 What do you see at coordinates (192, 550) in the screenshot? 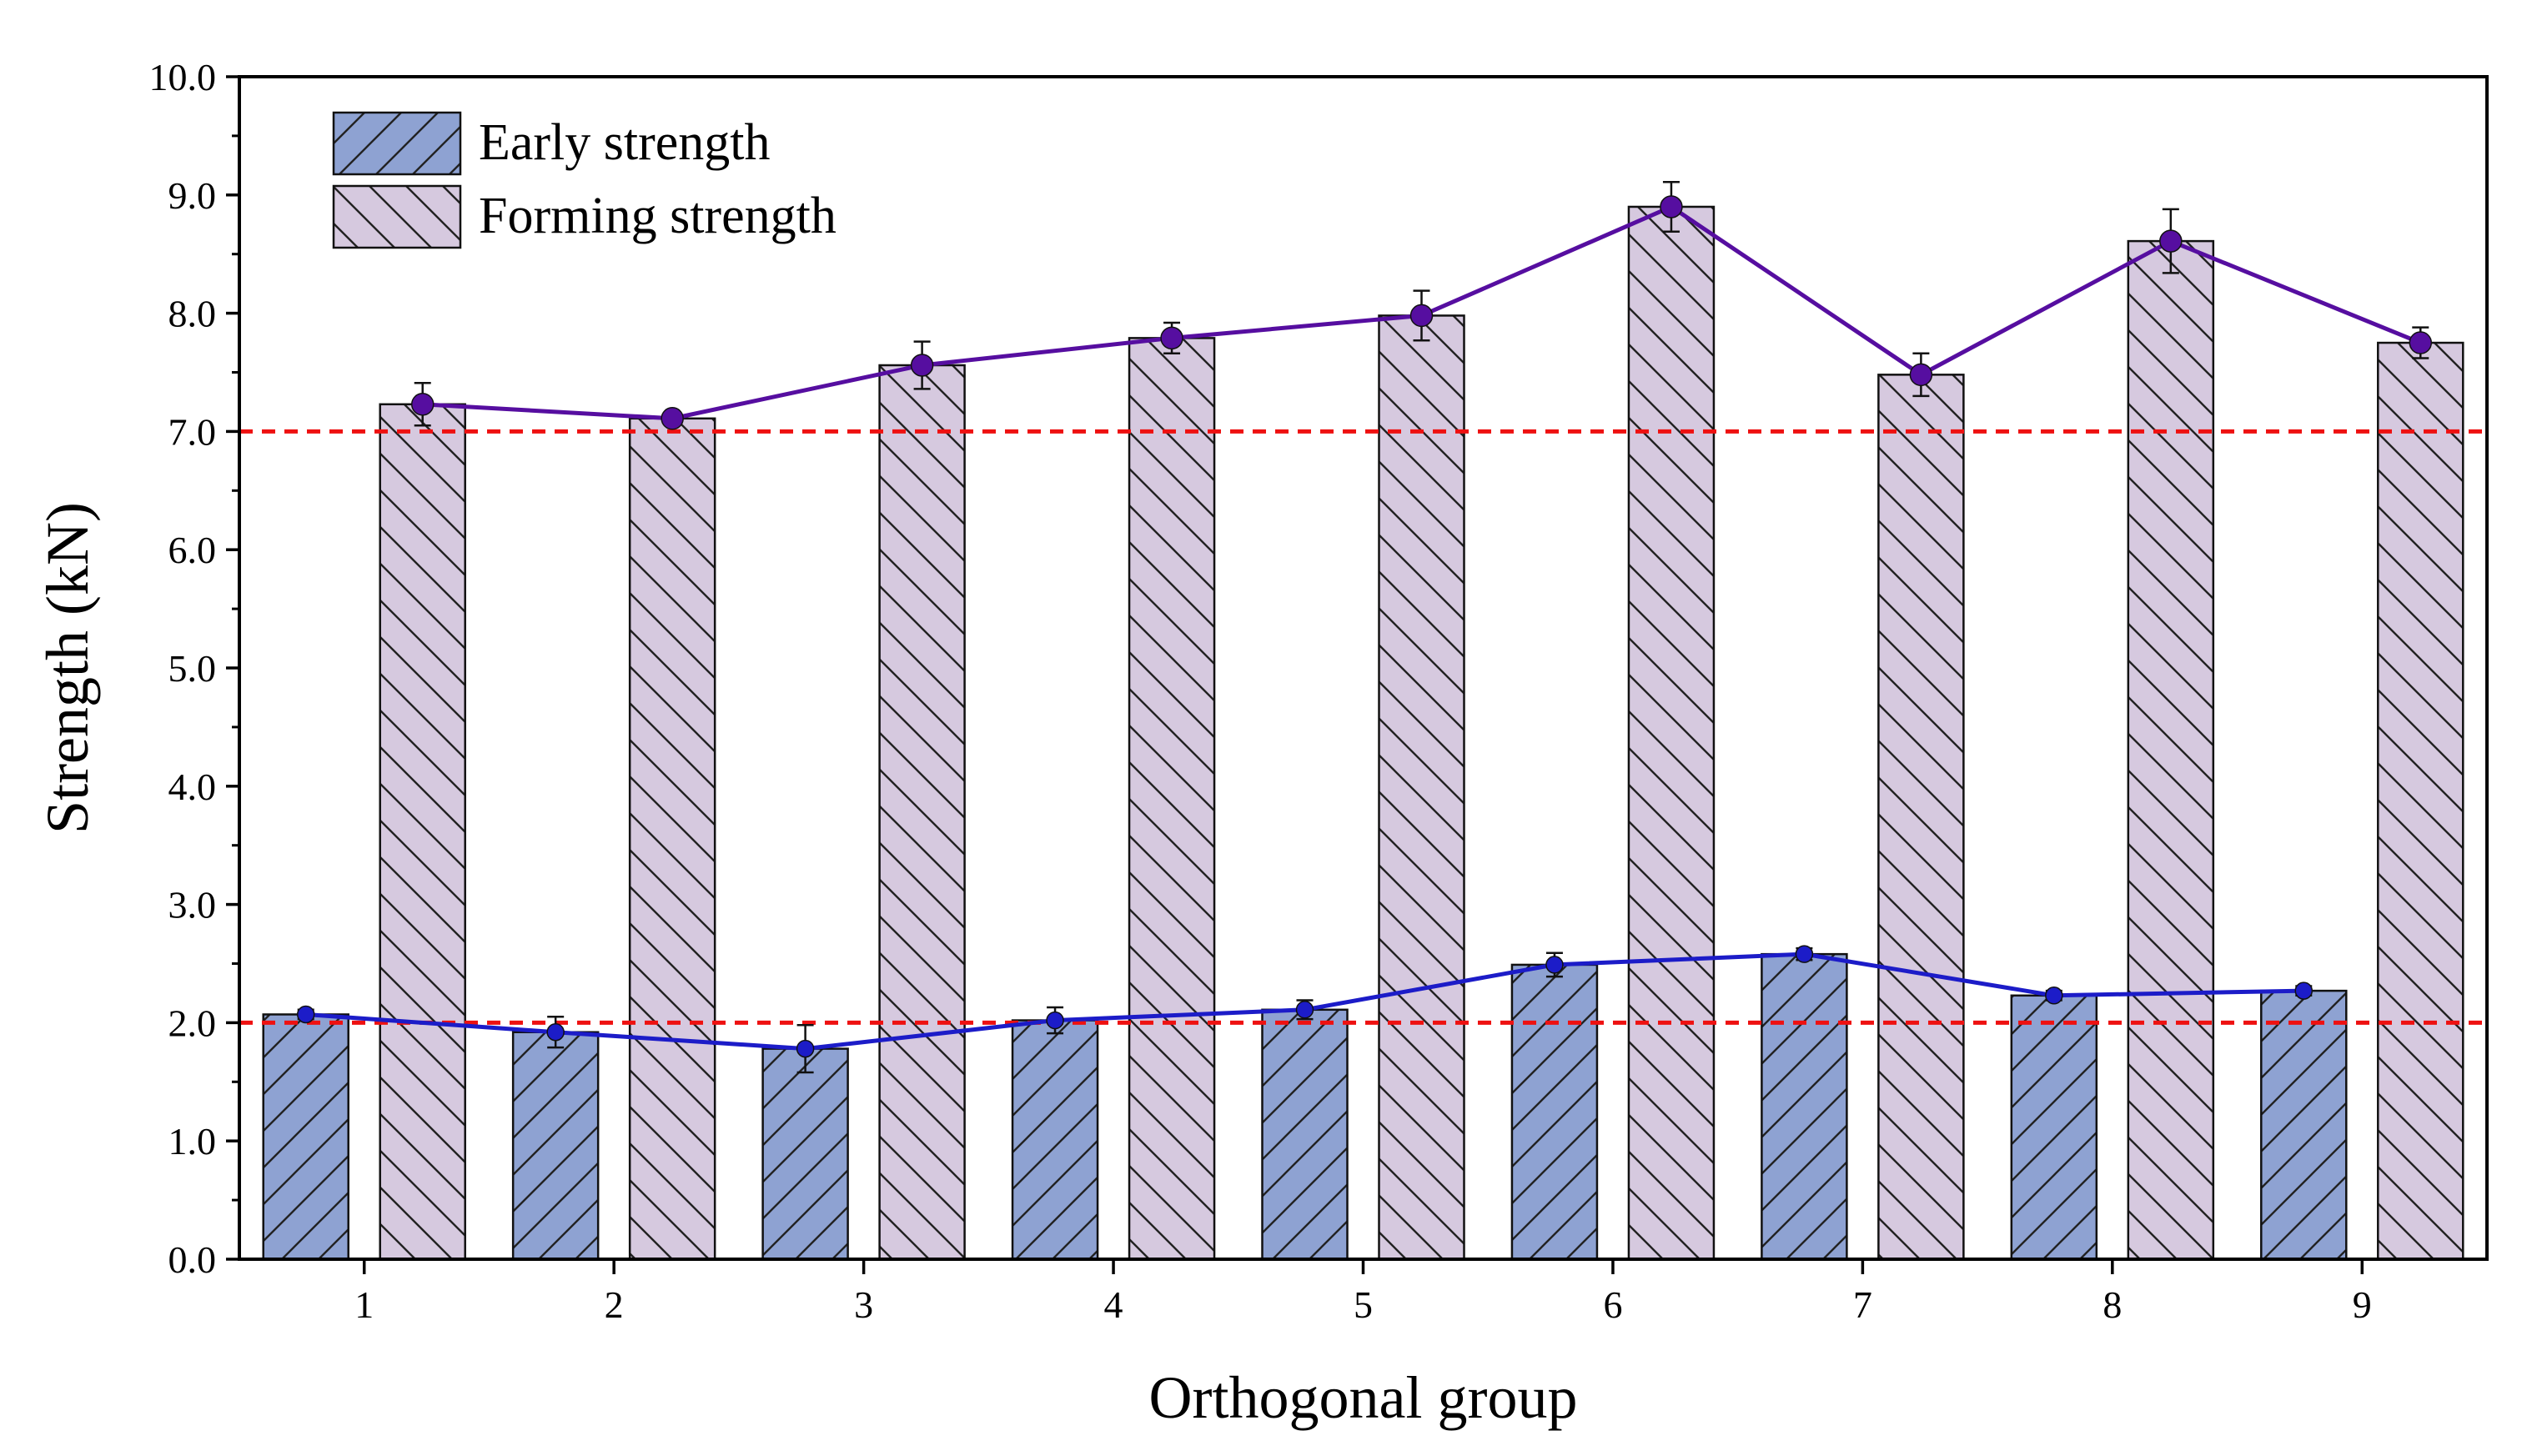
I see `y-tick-label-6: 6.0` at bounding box center [192, 550].